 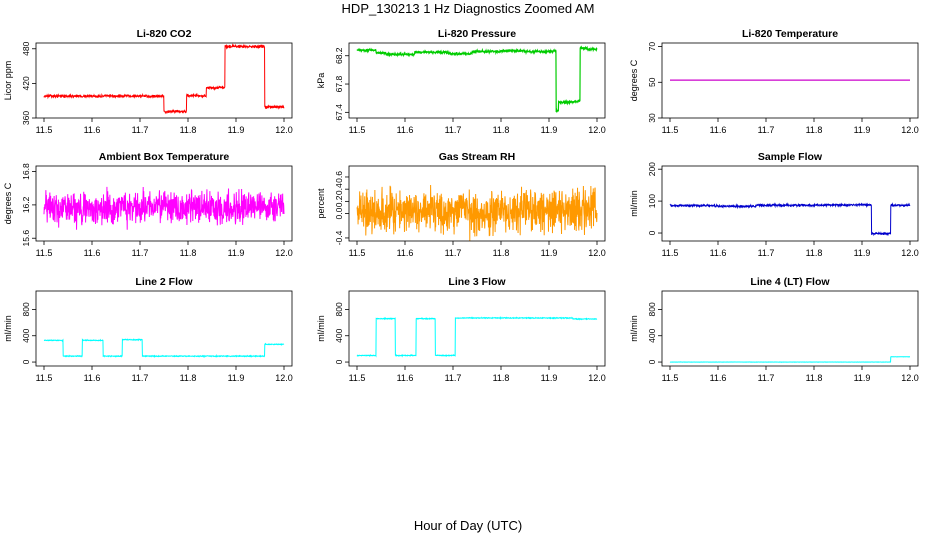 What do you see at coordinates (652, 118) in the screenshot?
I see `y-tick-label: 30` at bounding box center [652, 118].